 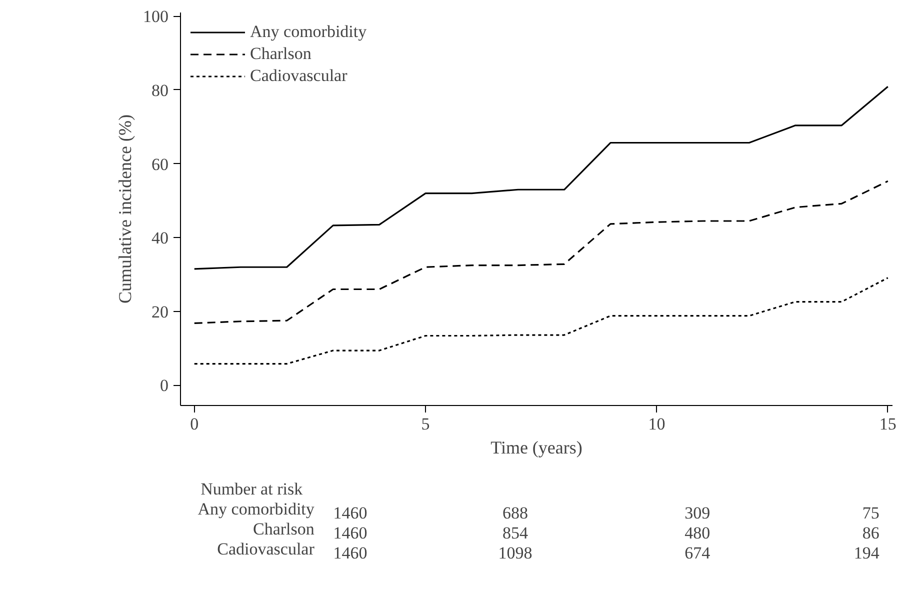 I want to click on x-tick-label: 10, so click(x=657, y=424).